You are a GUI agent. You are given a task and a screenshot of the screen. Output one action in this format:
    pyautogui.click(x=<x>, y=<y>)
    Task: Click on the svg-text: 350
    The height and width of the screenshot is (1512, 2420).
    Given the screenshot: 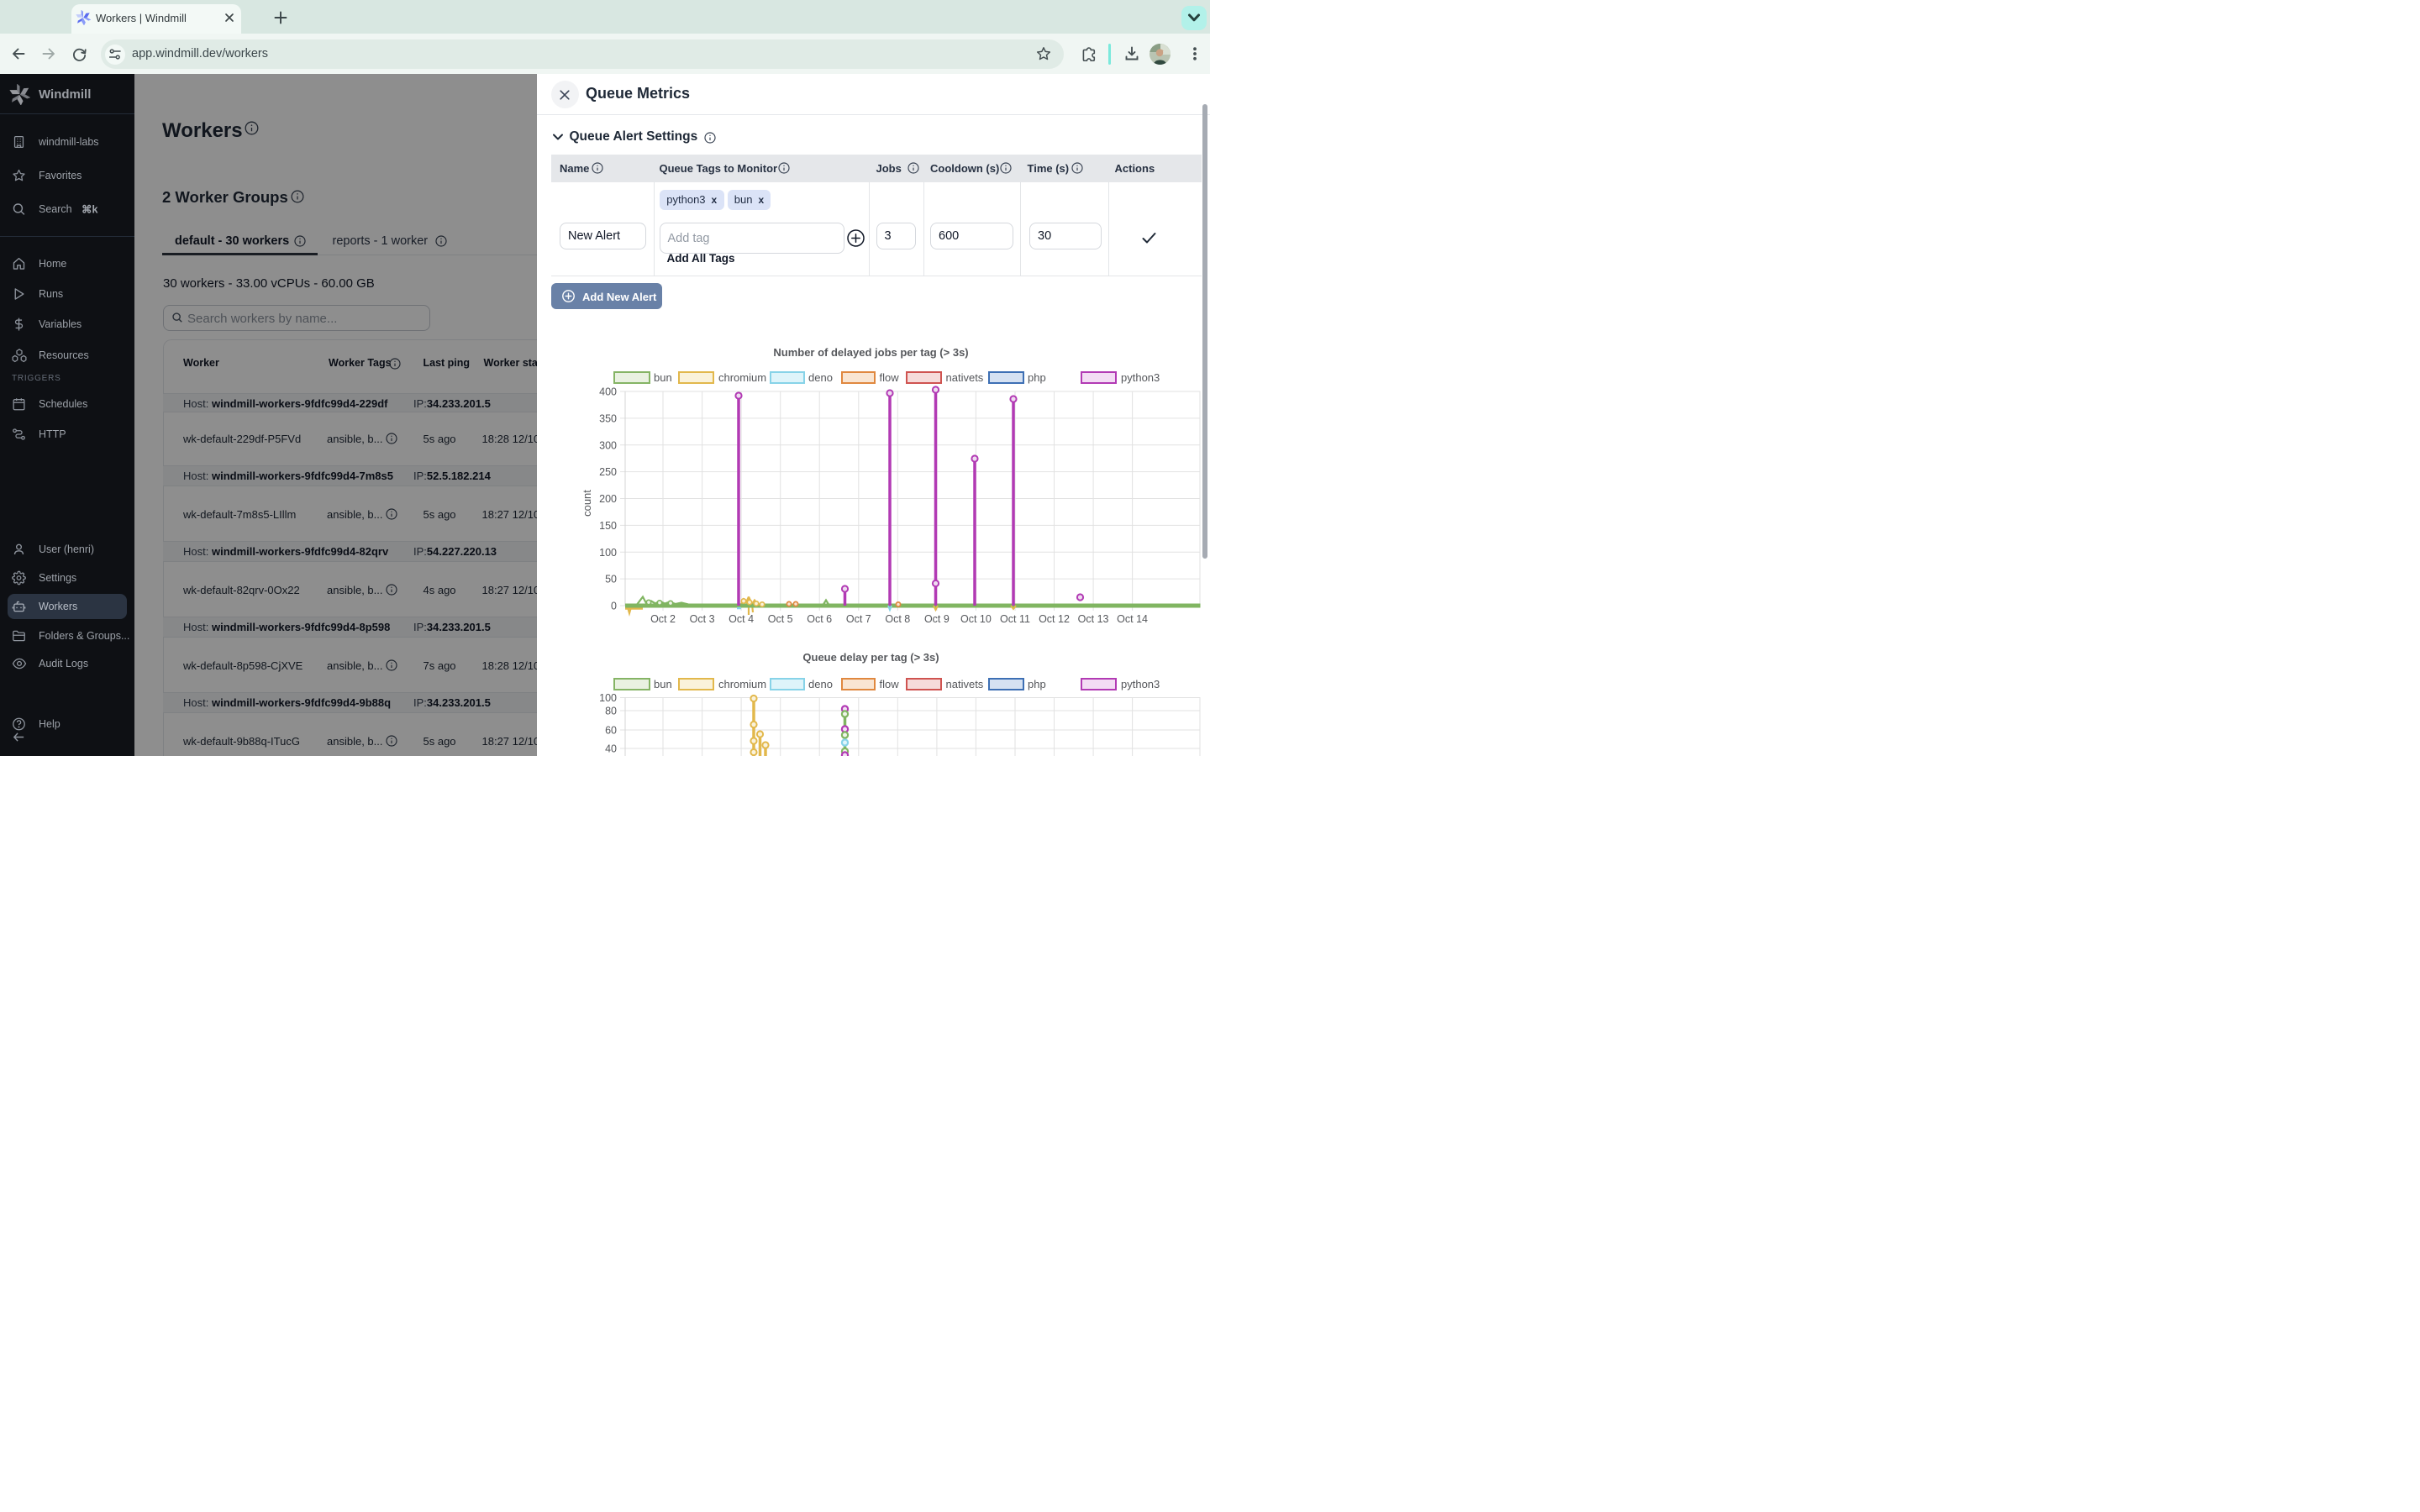 What is the action you would take?
    pyautogui.click(x=608, y=418)
    